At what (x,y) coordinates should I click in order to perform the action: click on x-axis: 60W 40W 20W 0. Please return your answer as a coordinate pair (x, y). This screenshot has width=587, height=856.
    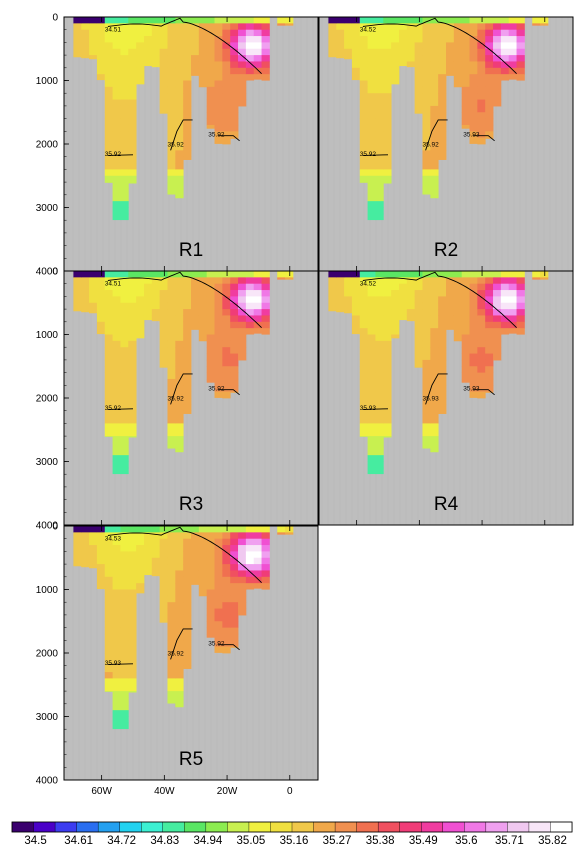
    Looking at the image, I should click on (192, 661).